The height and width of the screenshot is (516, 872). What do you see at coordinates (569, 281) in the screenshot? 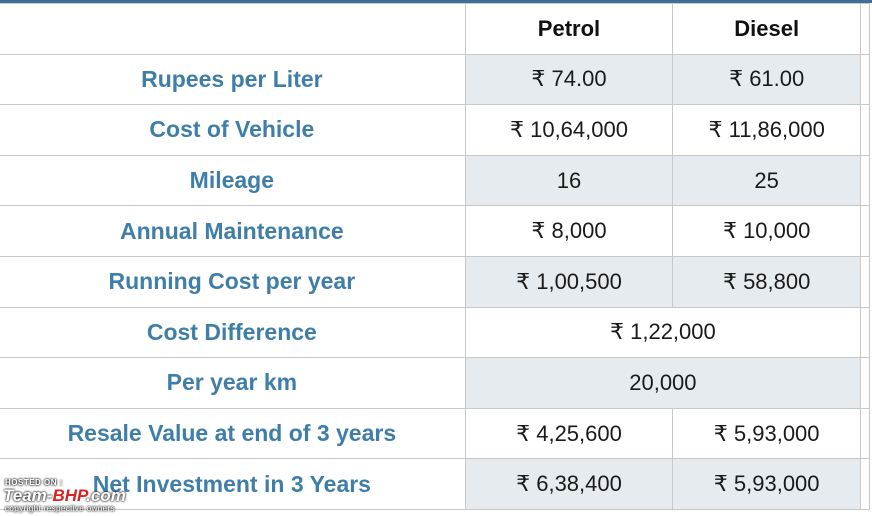
I see `petrol-value: ₹ 1,00,500` at bounding box center [569, 281].